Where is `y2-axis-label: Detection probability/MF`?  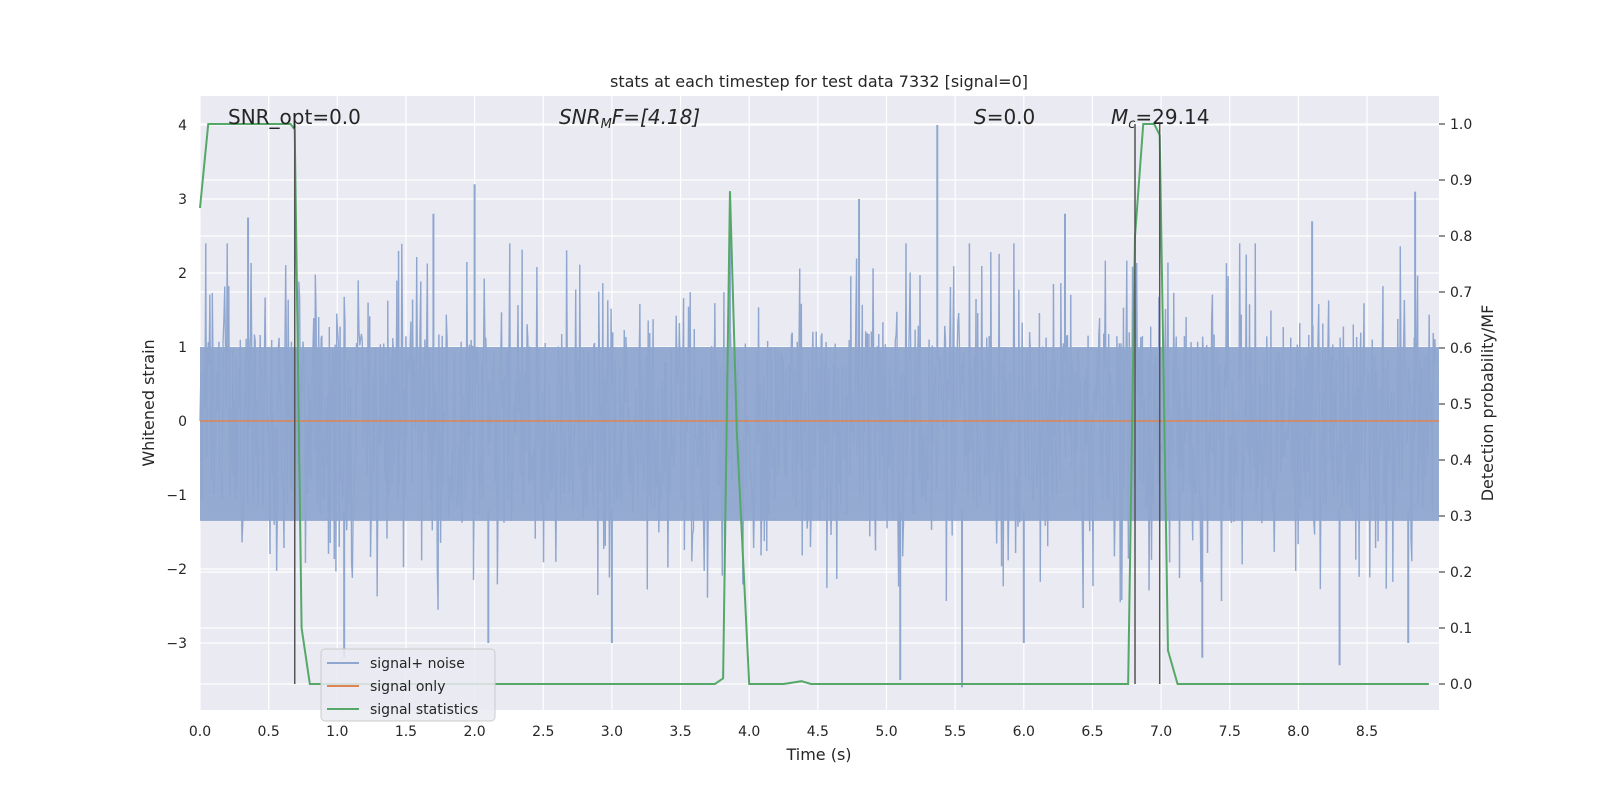 y2-axis-label: Detection probability/MF is located at coordinates (1487, 403).